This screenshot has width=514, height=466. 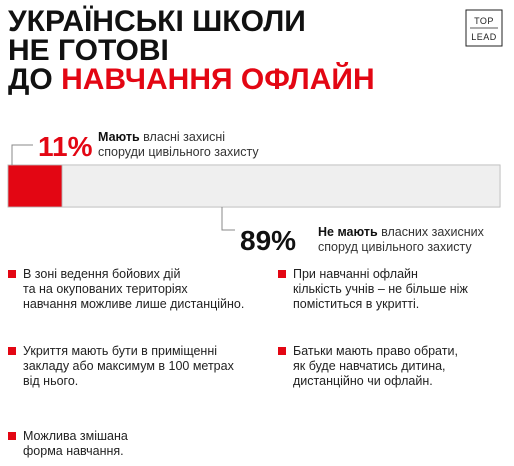 What do you see at coordinates (184, 137) in the screenshot?
I see `series-label-text: власні захисні` at bounding box center [184, 137].